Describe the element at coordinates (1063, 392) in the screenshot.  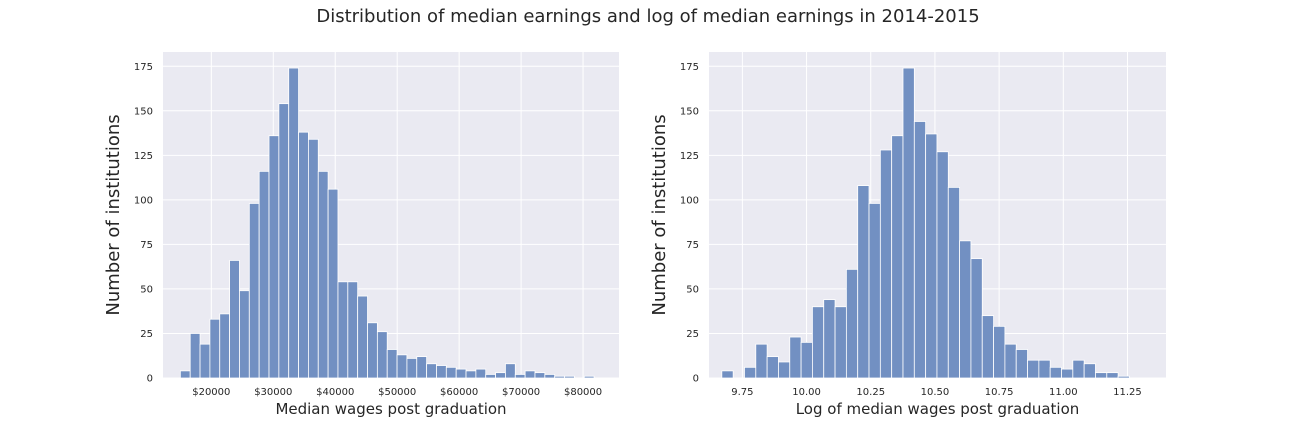
I see `x-tick-label: 11.00` at that location.